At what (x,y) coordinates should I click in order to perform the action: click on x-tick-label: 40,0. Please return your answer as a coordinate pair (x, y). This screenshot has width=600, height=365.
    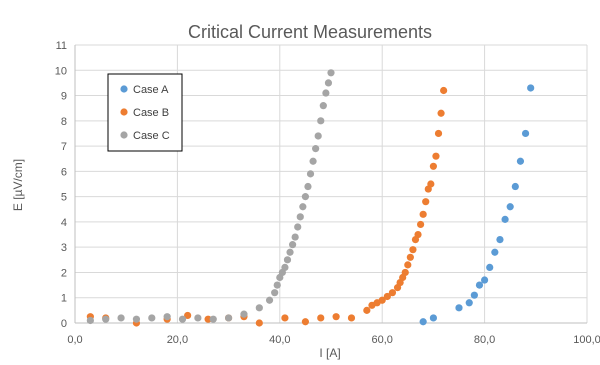
    Looking at the image, I should click on (279, 340).